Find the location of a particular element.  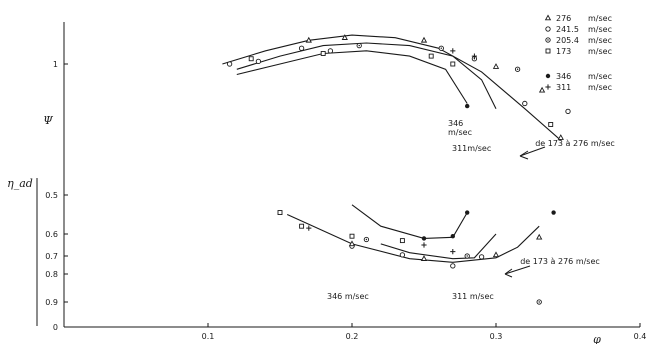

legend-unit-2: m/sec is located at coordinates (600, 40).